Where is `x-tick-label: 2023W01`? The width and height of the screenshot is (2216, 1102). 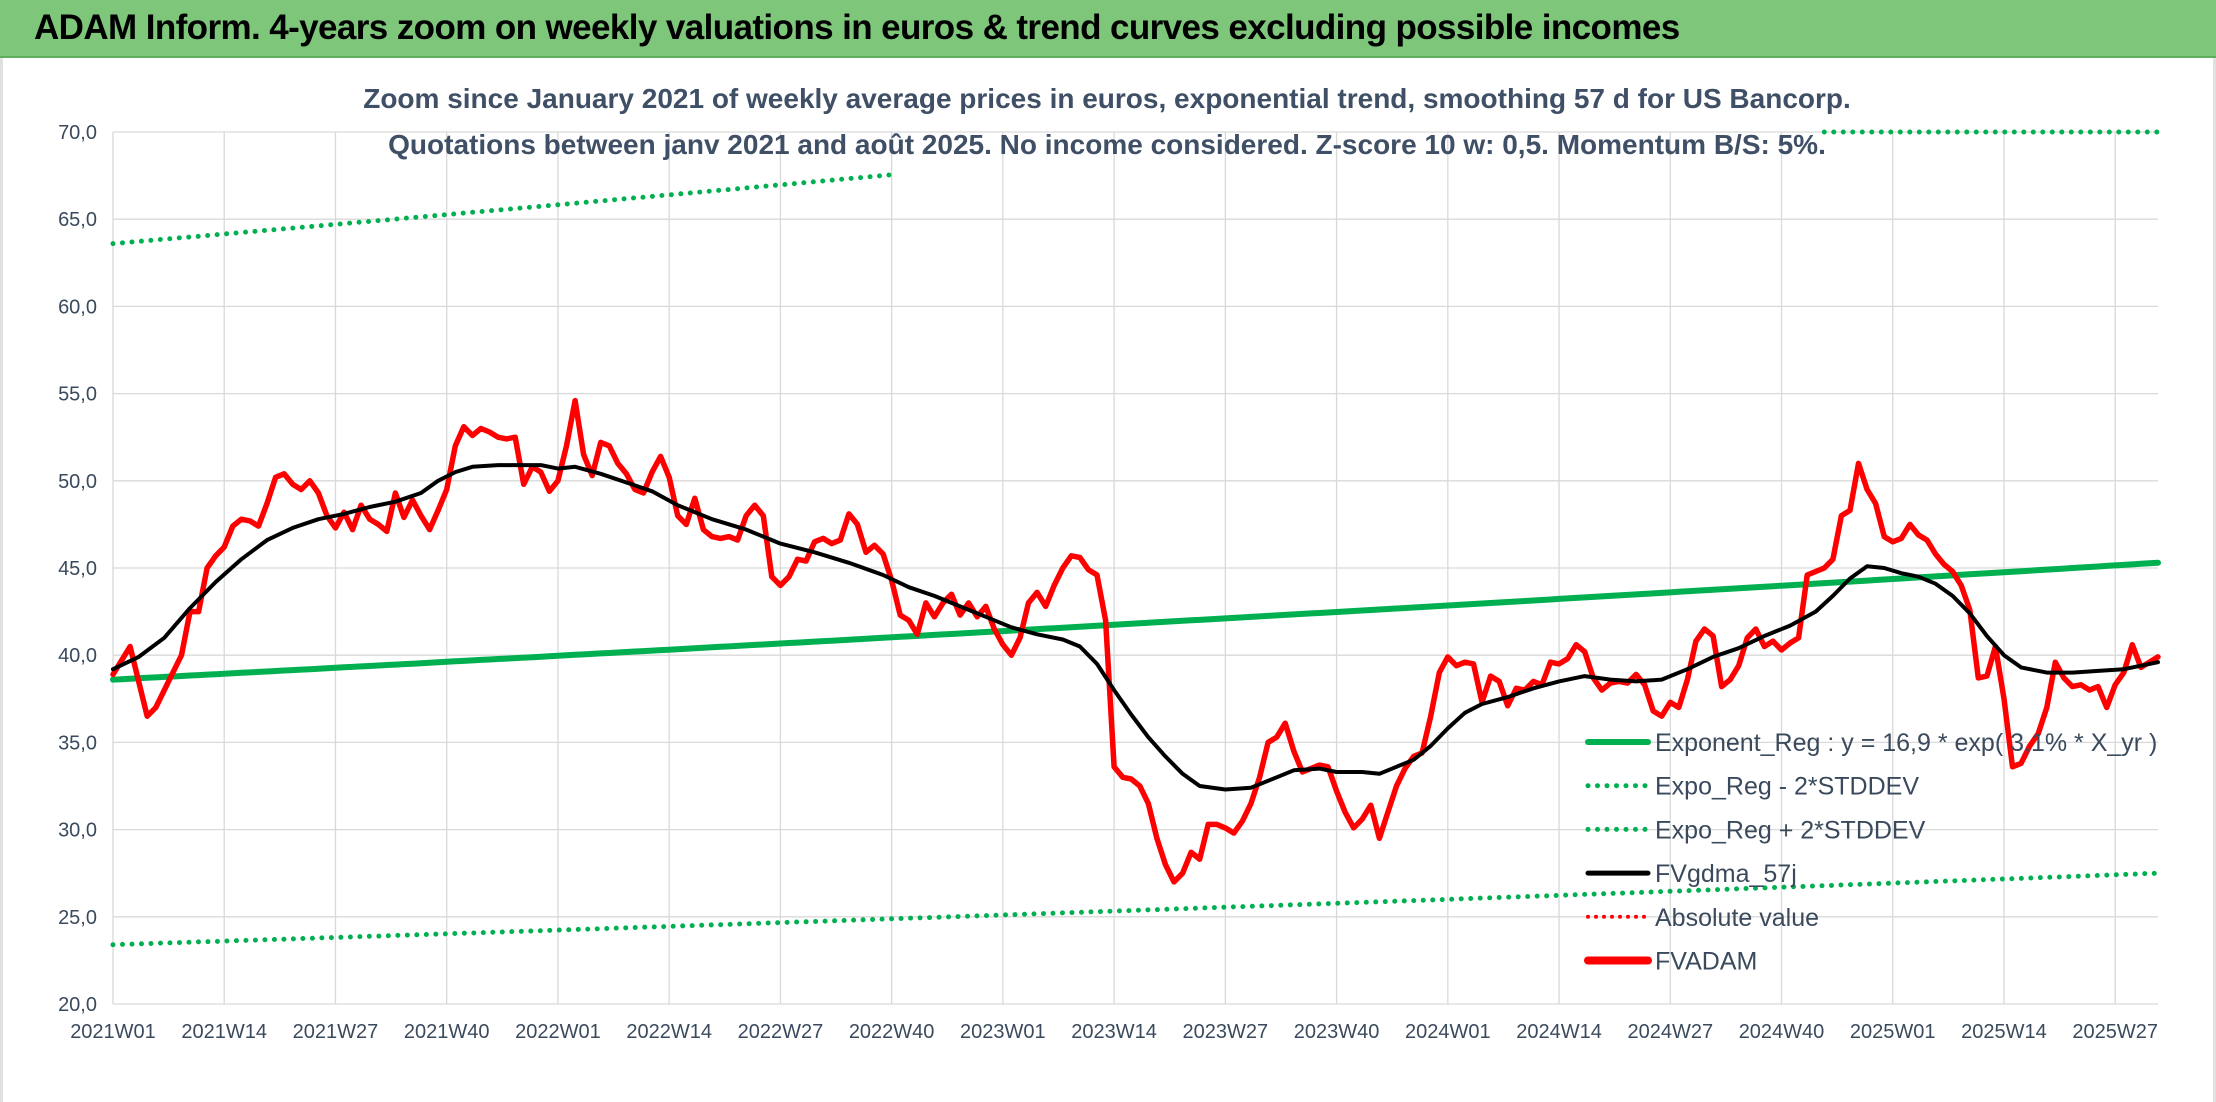
x-tick-label: 2023W01 is located at coordinates (1003, 1032).